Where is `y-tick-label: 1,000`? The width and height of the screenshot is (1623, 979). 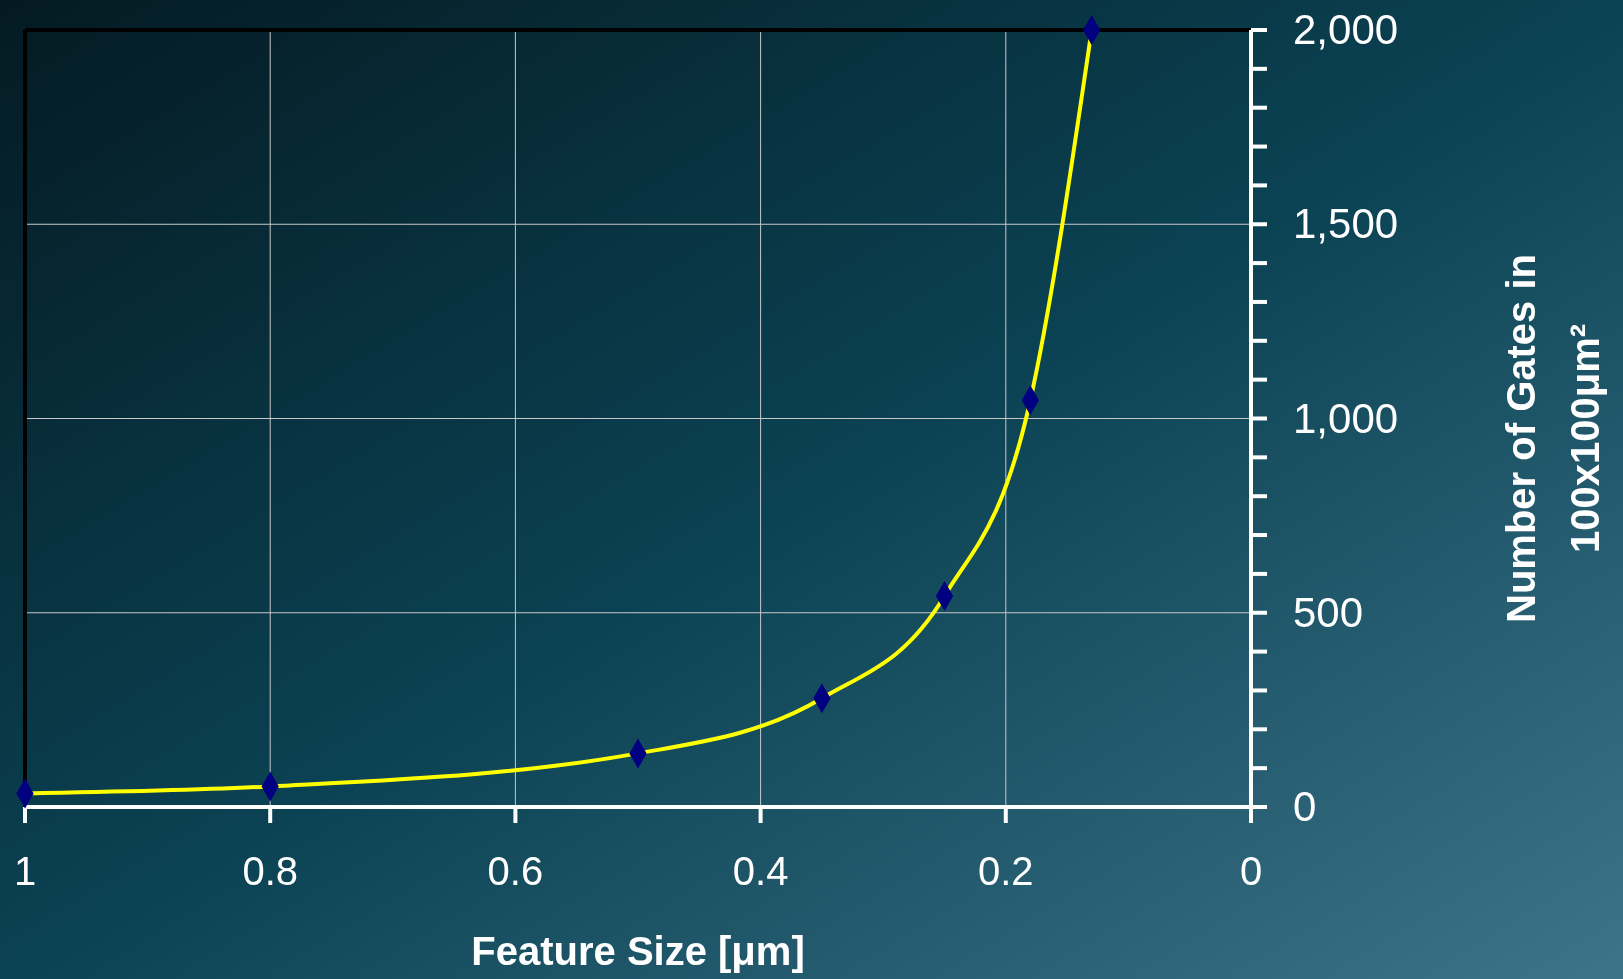 y-tick-label: 1,000 is located at coordinates (1346, 418).